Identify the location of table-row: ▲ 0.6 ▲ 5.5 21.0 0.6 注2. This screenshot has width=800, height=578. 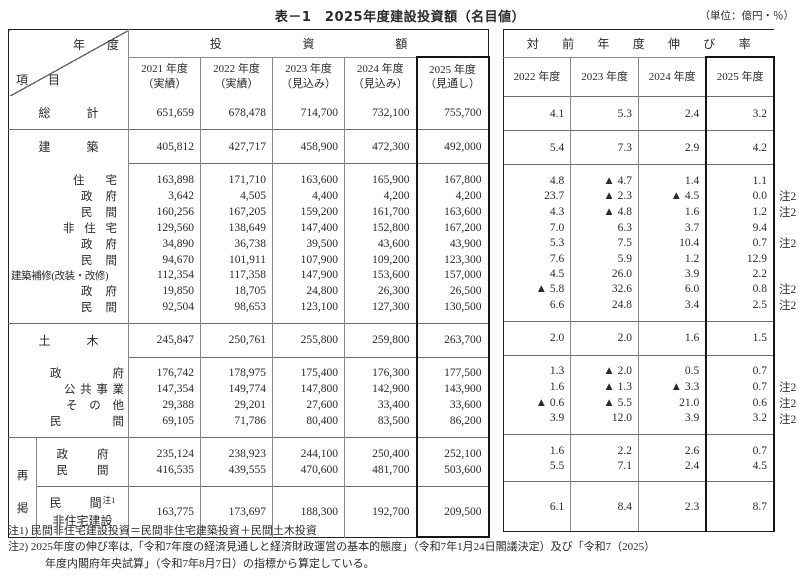
(651, 402).